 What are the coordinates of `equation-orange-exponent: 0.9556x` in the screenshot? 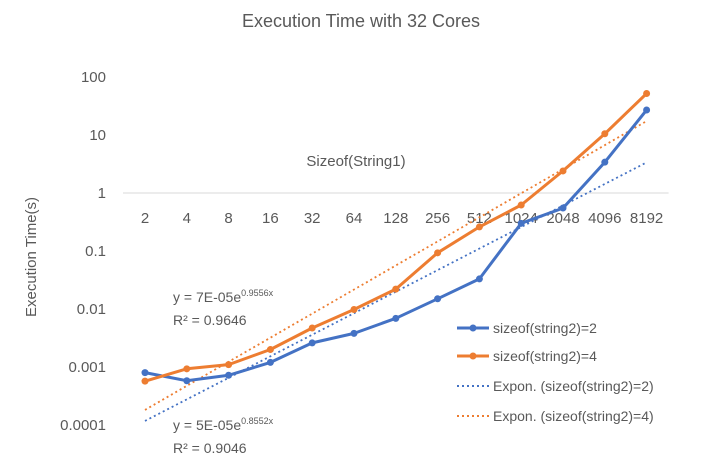 It's located at (257, 293).